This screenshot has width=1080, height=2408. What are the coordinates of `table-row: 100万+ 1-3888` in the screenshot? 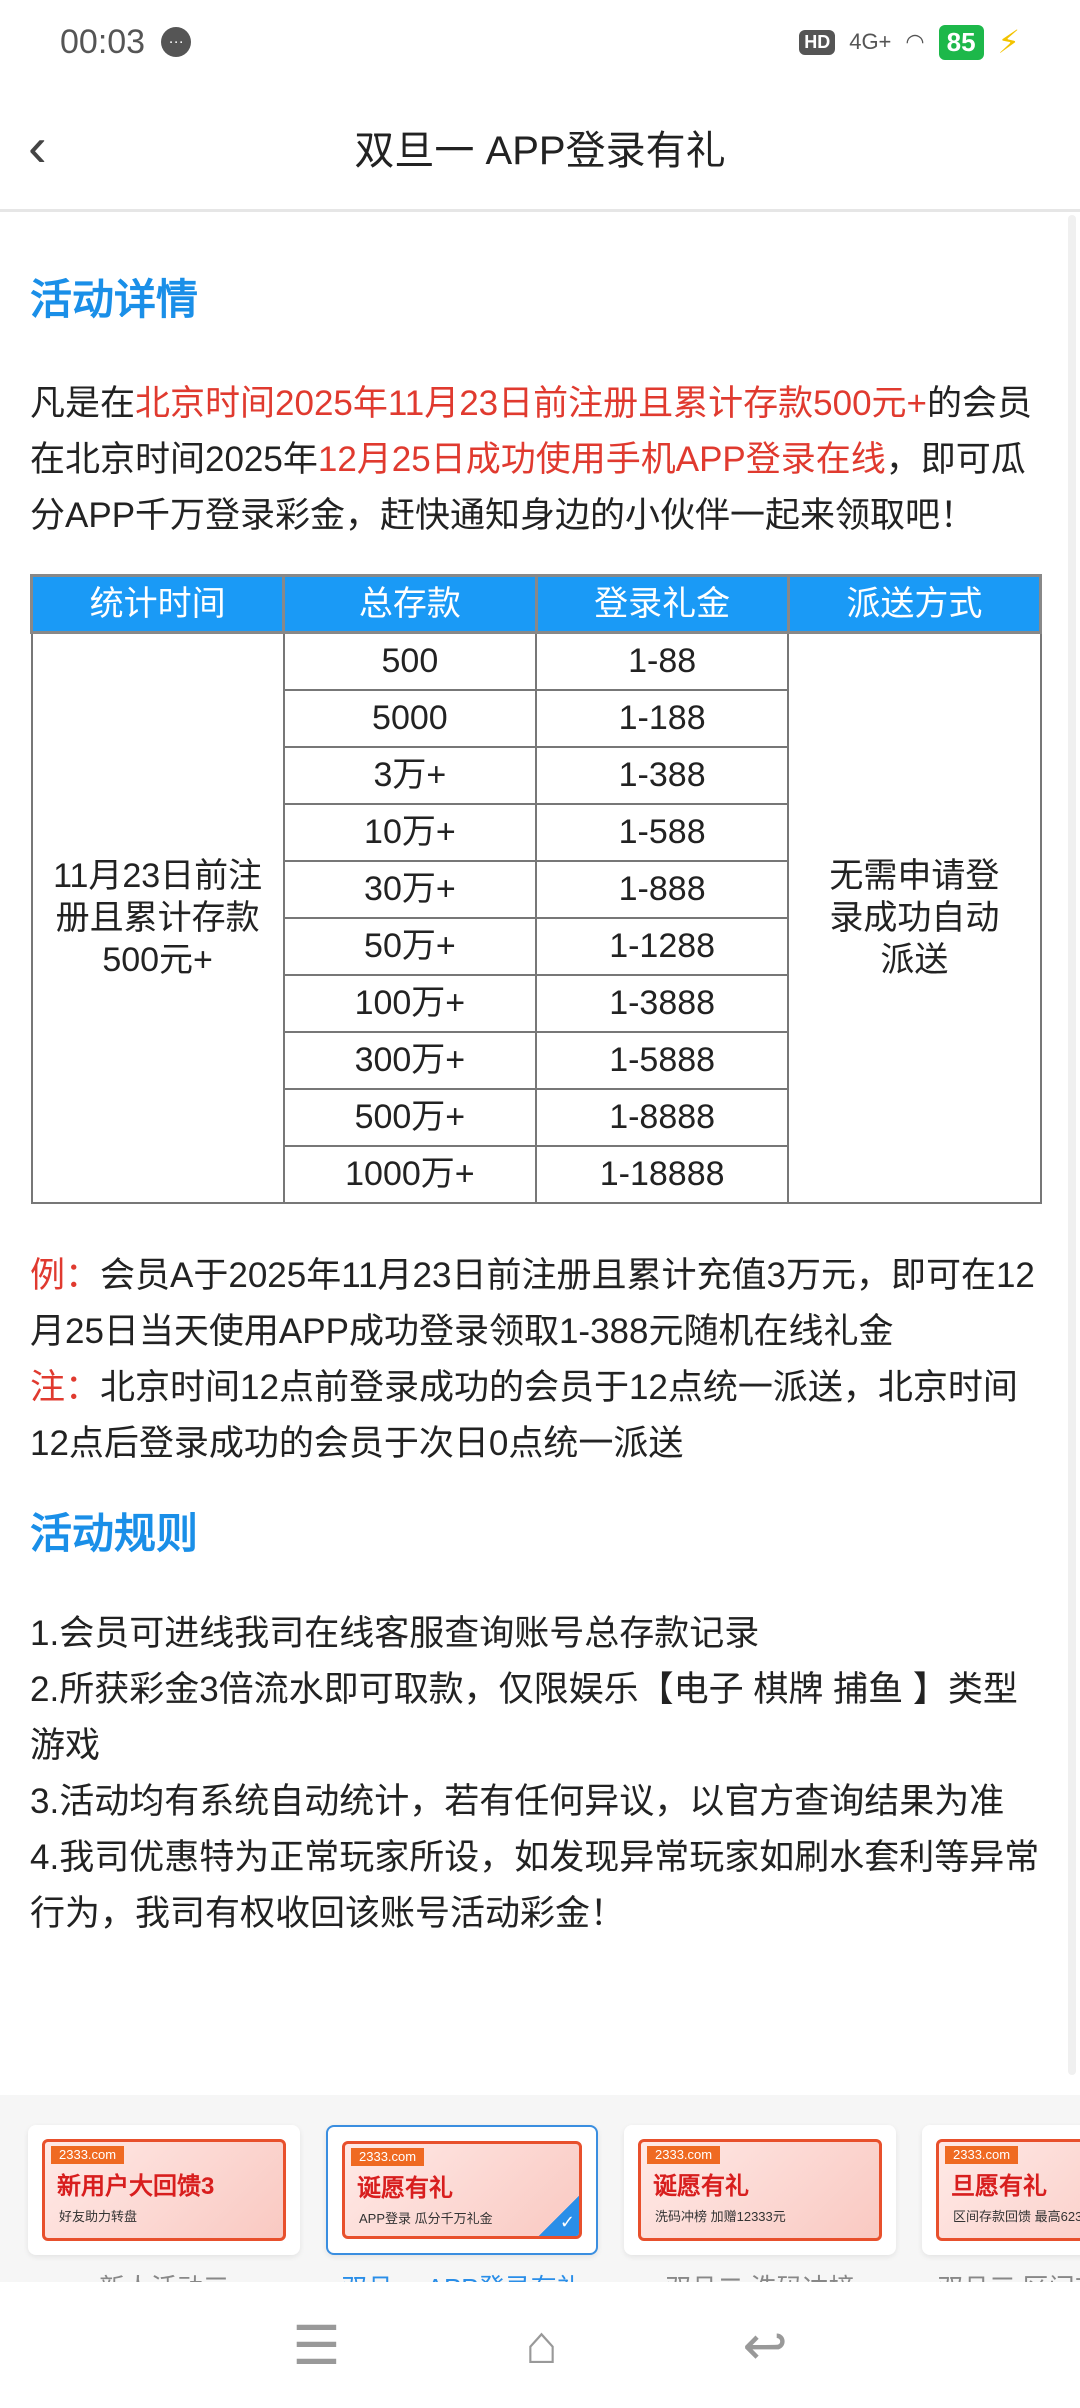 It's located at (536, 1003).